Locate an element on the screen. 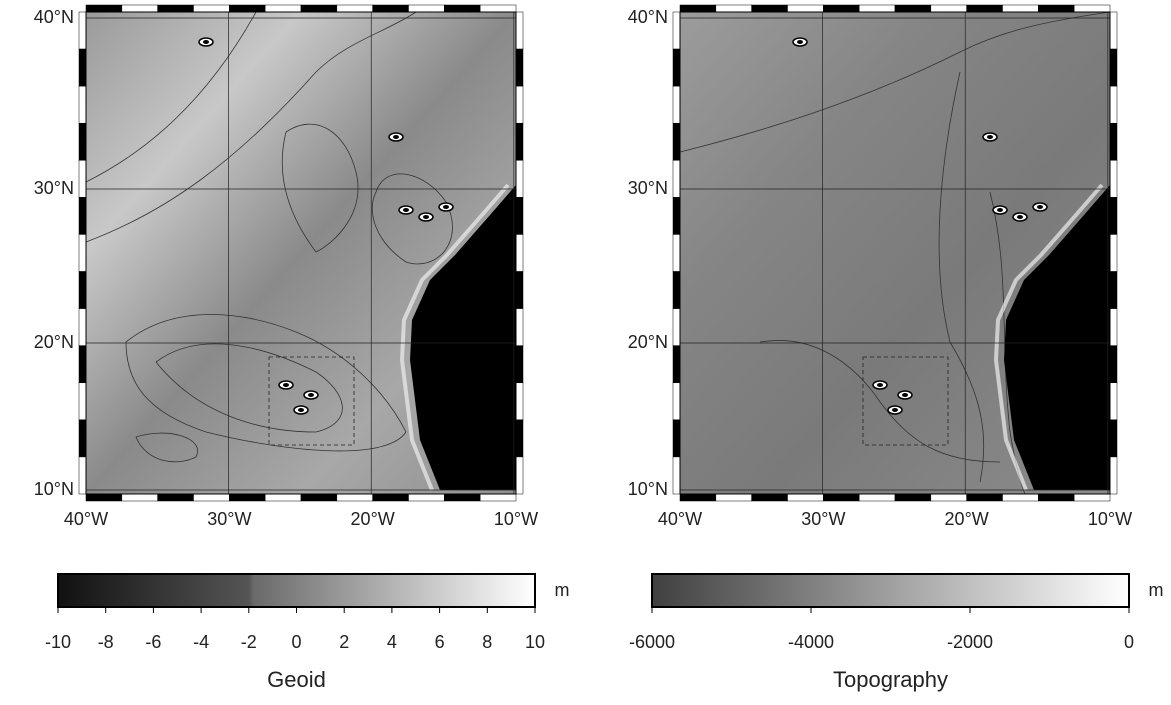 This screenshot has height=705, width=1171. lat-label: 30°N is located at coordinates (648, 188).